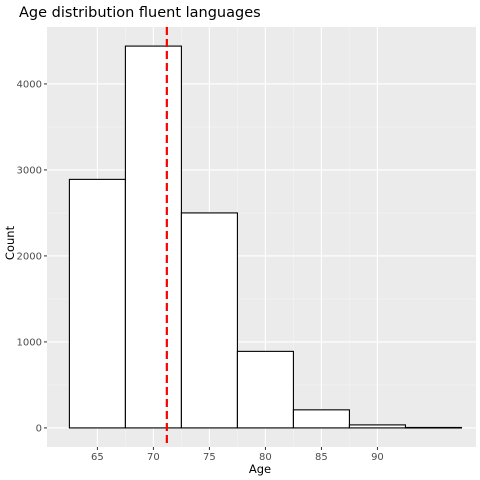 This screenshot has height=480, width=480. Describe the element at coordinates (29, 256) in the screenshot. I see `y-tick-label: 2000` at that location.